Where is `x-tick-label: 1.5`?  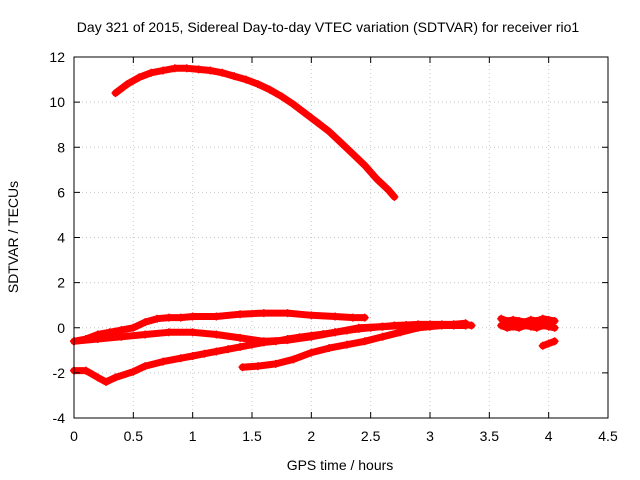 x-tick-label: 1.5 is located at coordinates (252, 436).